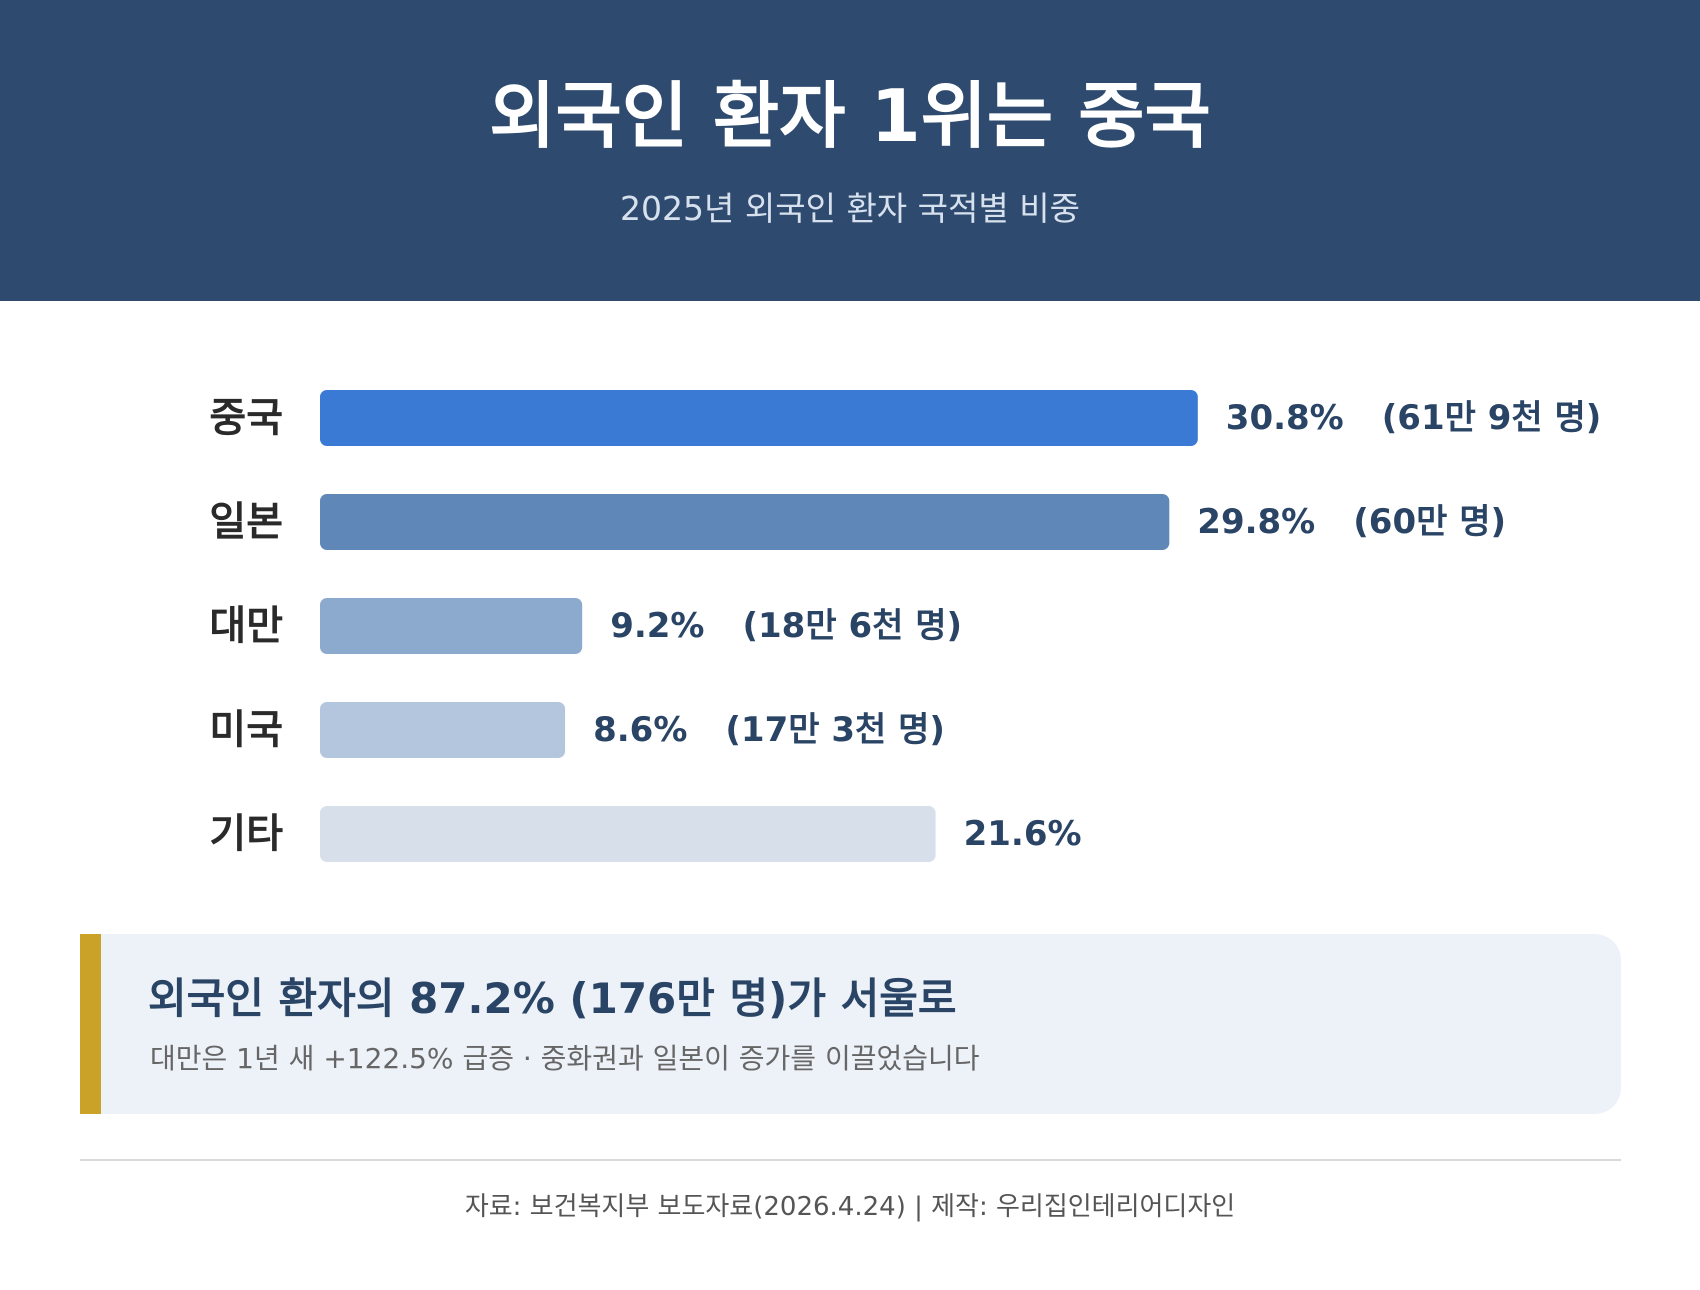  I want to click on count-label: (17만 3천 명), so click(835, 730).